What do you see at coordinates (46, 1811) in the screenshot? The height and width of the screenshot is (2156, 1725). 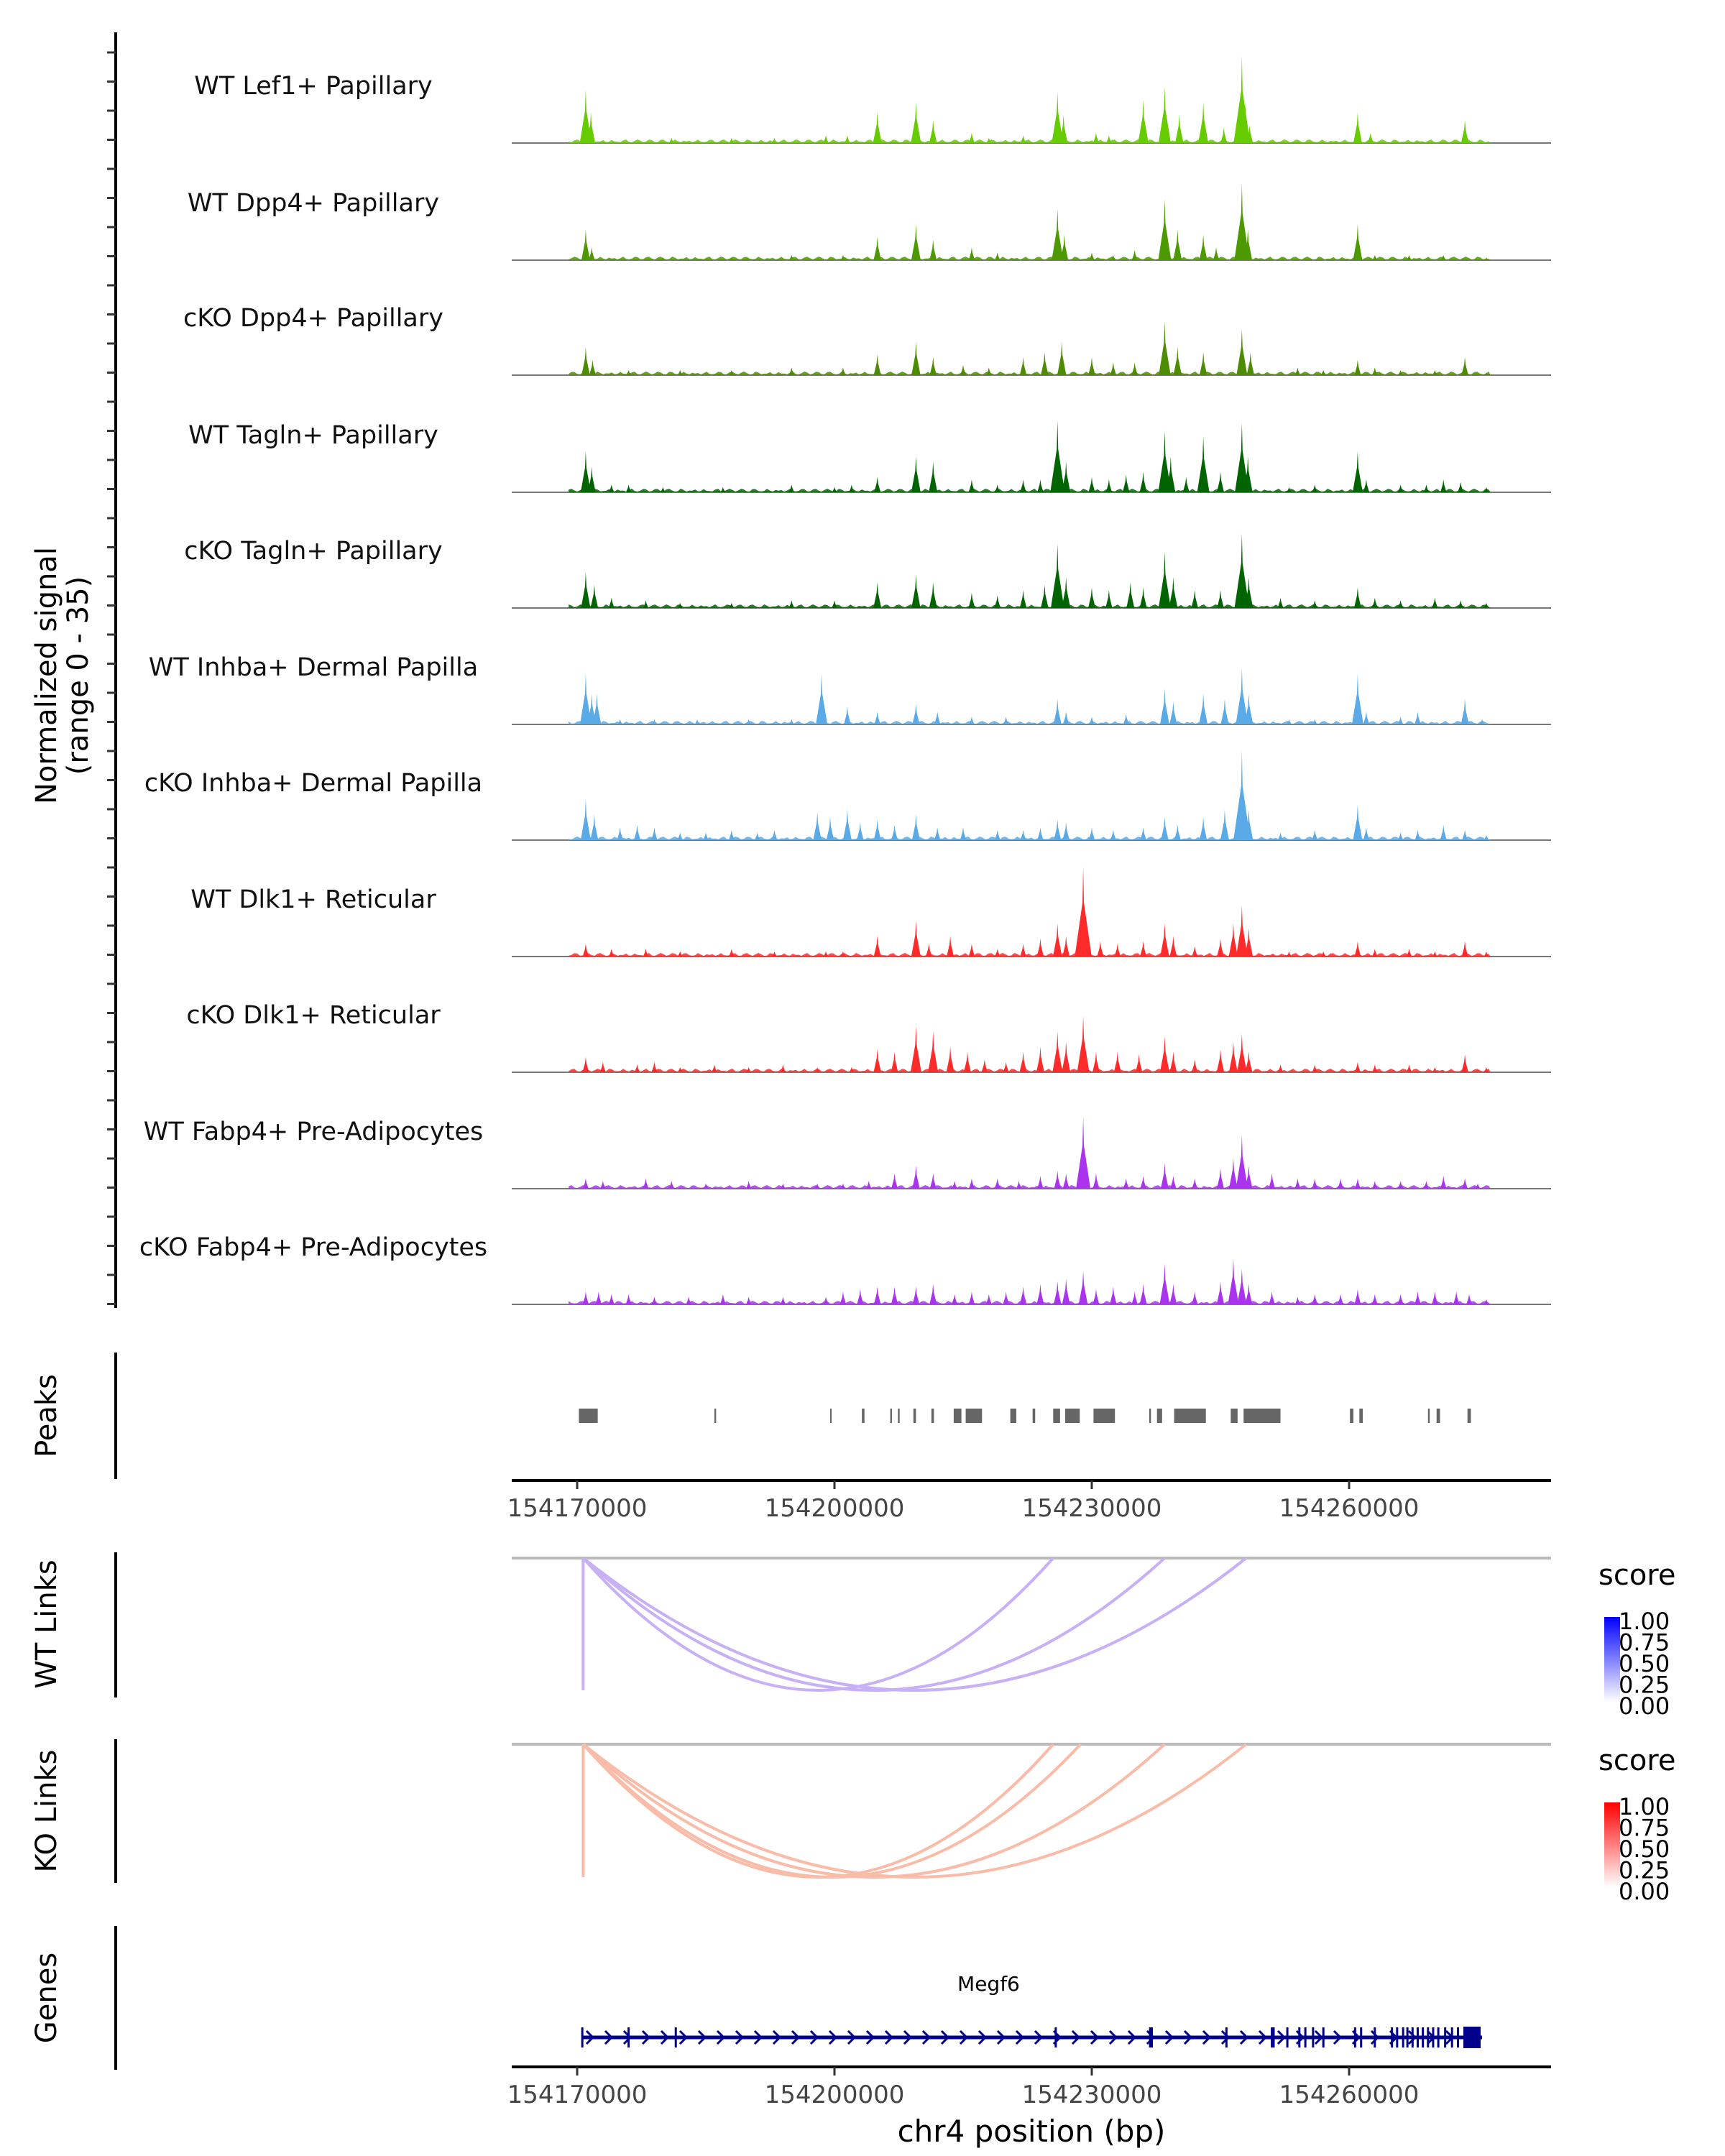 I see `ko-links-track-label: KO Links` at bounding box center [46, 1811].